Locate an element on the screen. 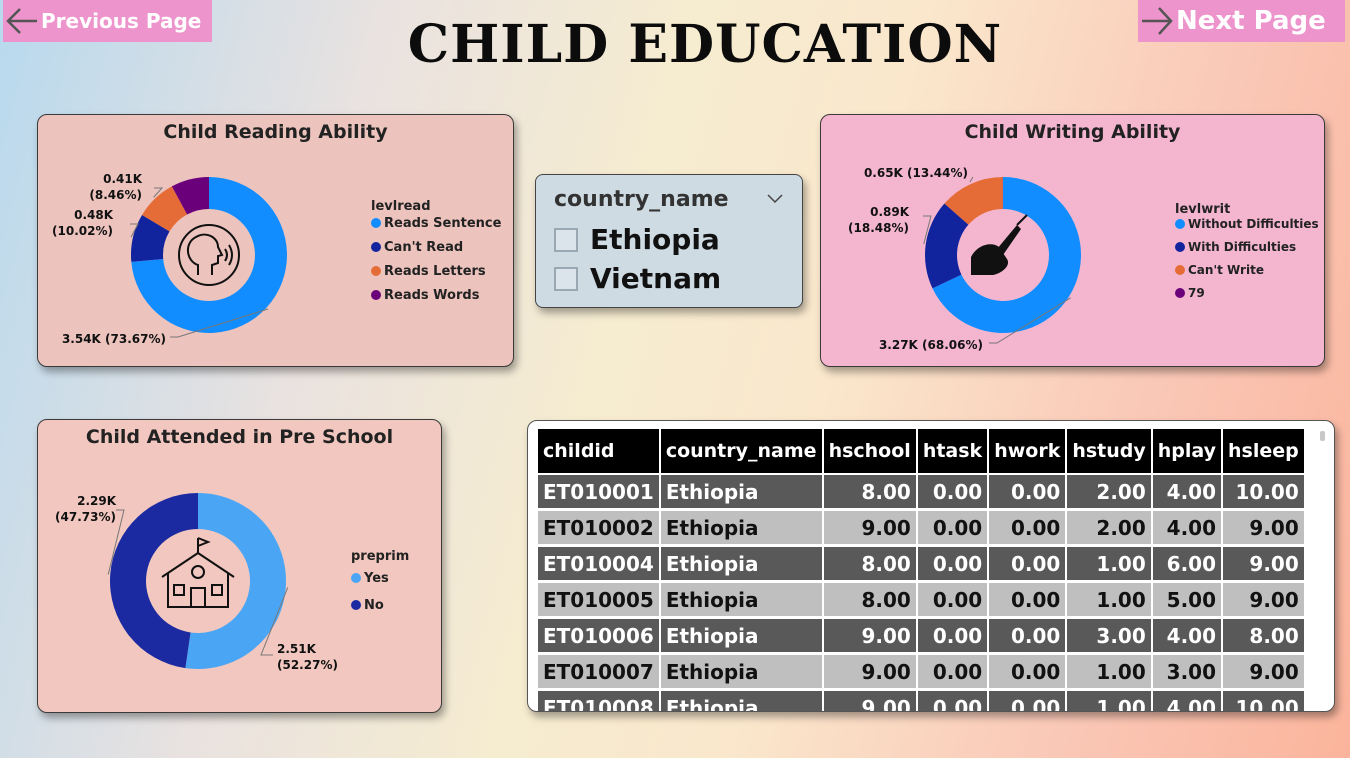 This screenshot has height=758, width=1350. table-cell: ET010001 is located at coordinates (599, 492).